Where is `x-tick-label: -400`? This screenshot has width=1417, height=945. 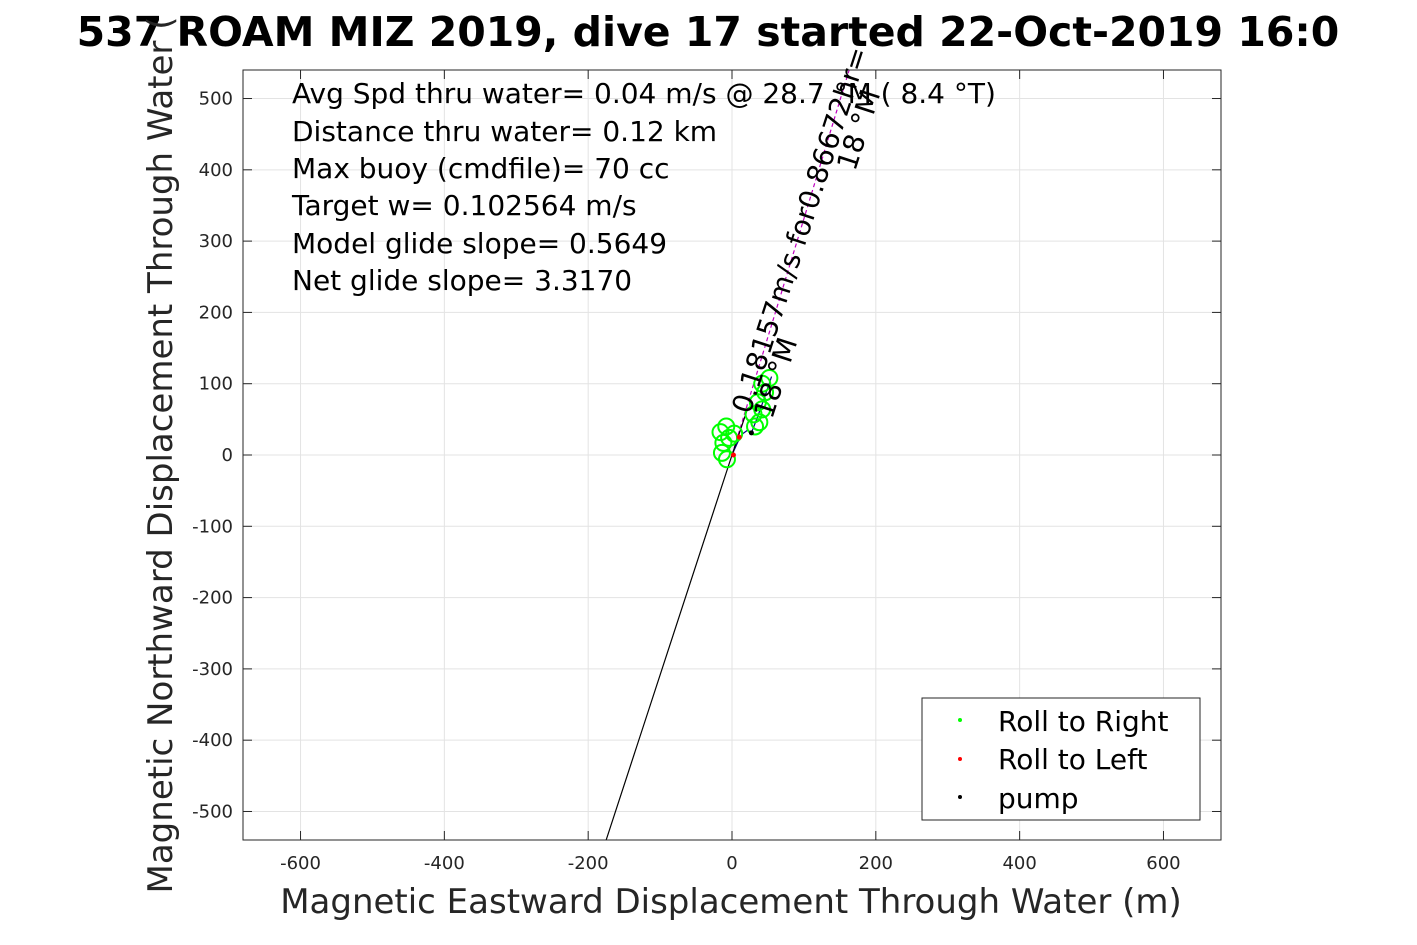
x-tick-label: -400 is located at coordinates (444, 863).